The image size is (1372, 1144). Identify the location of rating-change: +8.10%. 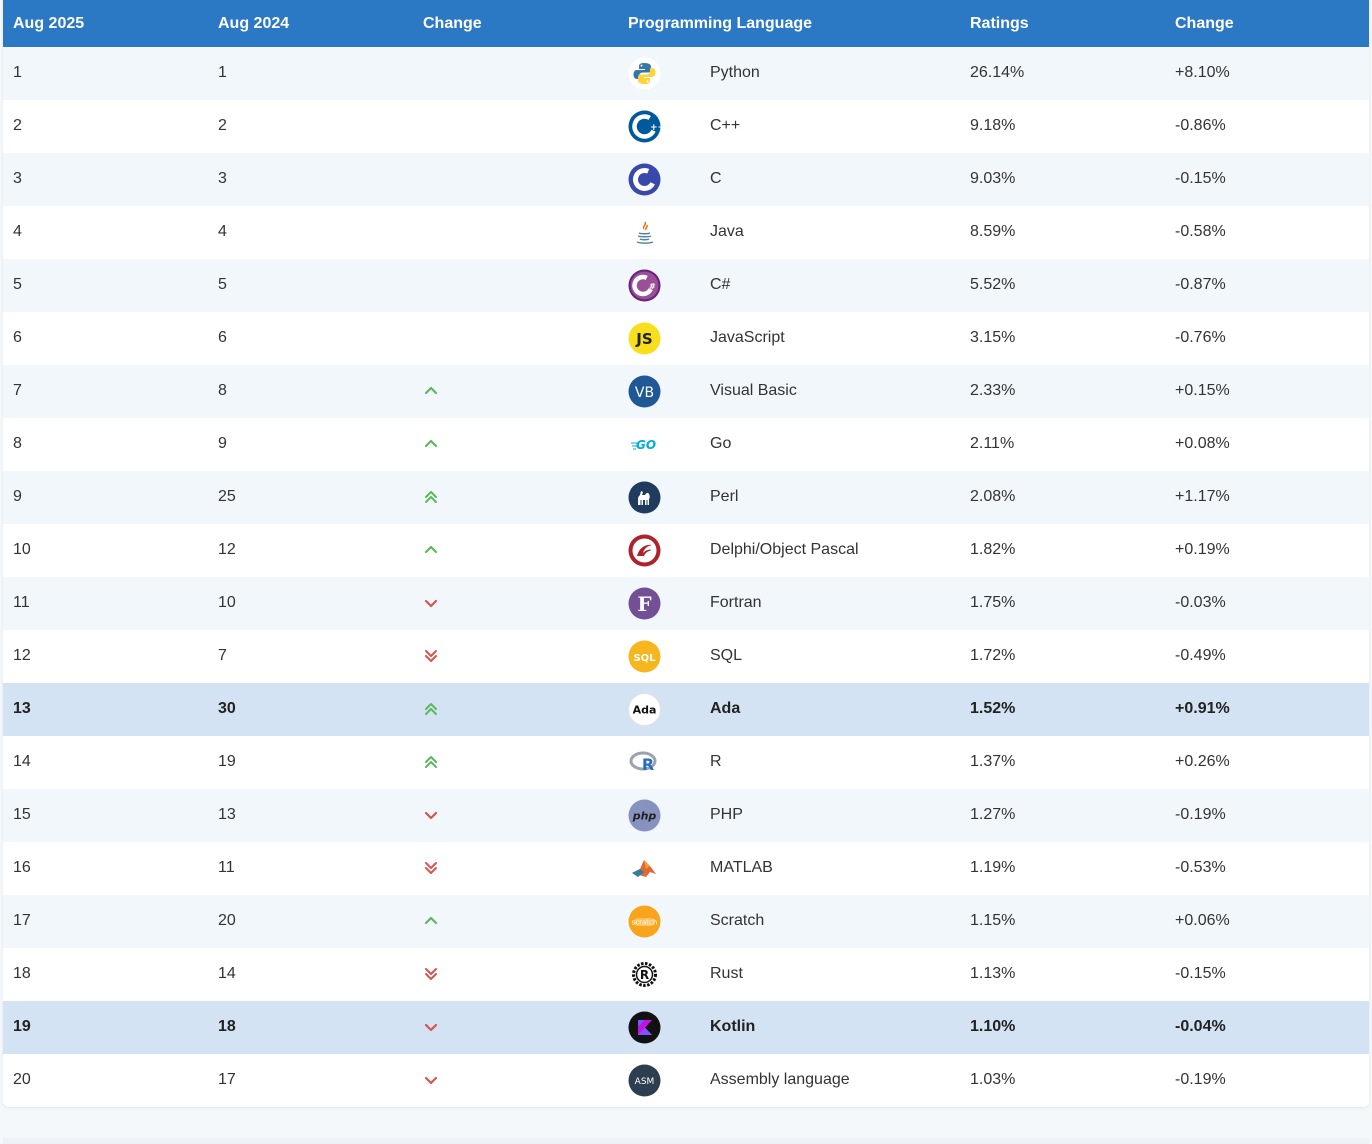
(1202, 72).